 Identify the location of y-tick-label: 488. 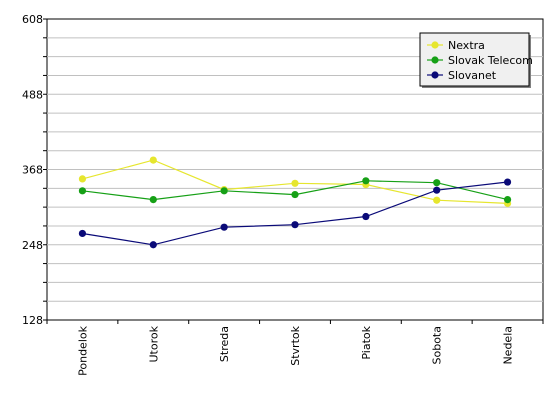
(32, 94).